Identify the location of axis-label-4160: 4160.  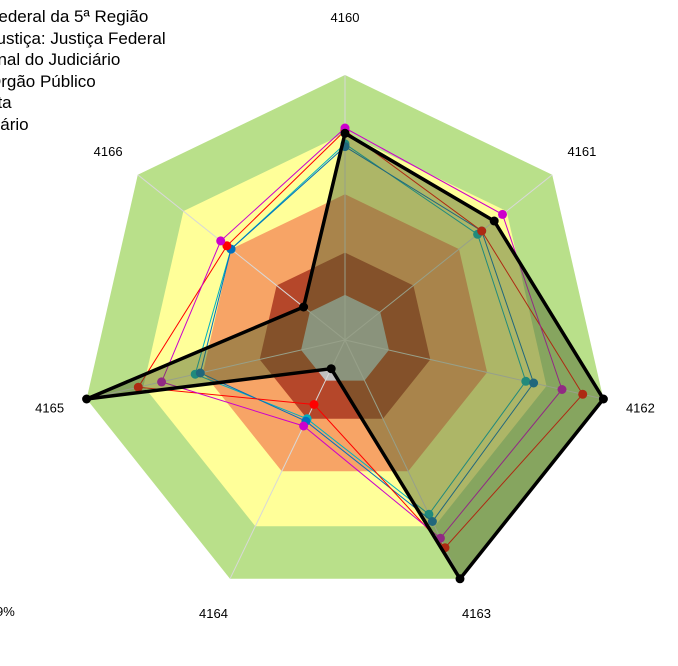
(345, 17).